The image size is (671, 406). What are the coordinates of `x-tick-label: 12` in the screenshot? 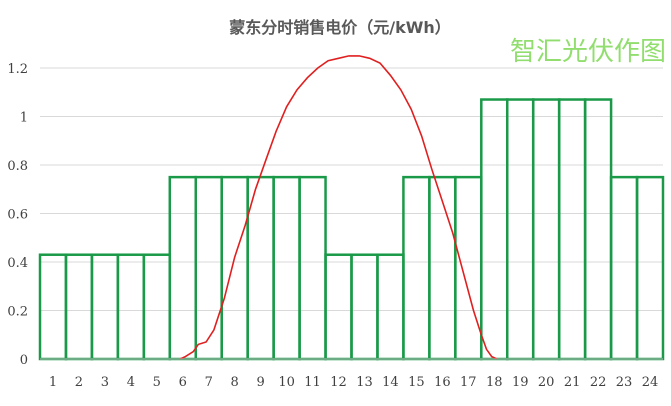 It's located at (338, 382).